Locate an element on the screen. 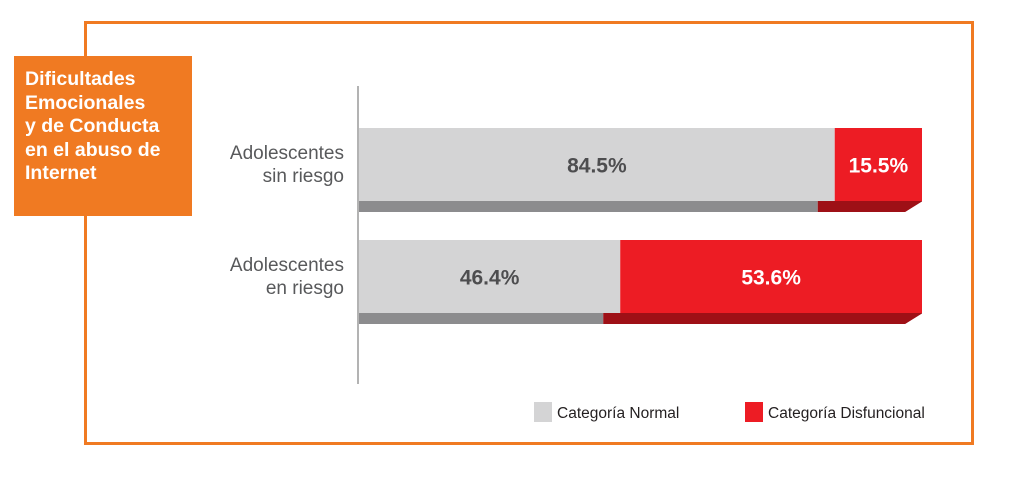 The width and height of the screenshot is (1024, 478). data-label: 15.5% is located at coordinates (879, 166).